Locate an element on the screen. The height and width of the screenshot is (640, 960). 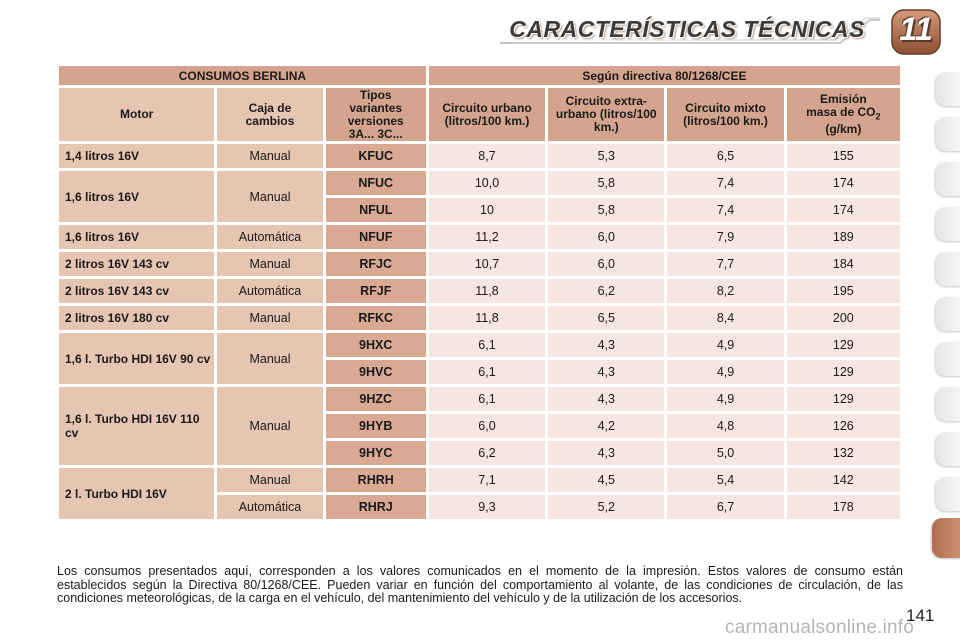
mixed-value-cell: 6,5 is located at coordinates (725, 156).